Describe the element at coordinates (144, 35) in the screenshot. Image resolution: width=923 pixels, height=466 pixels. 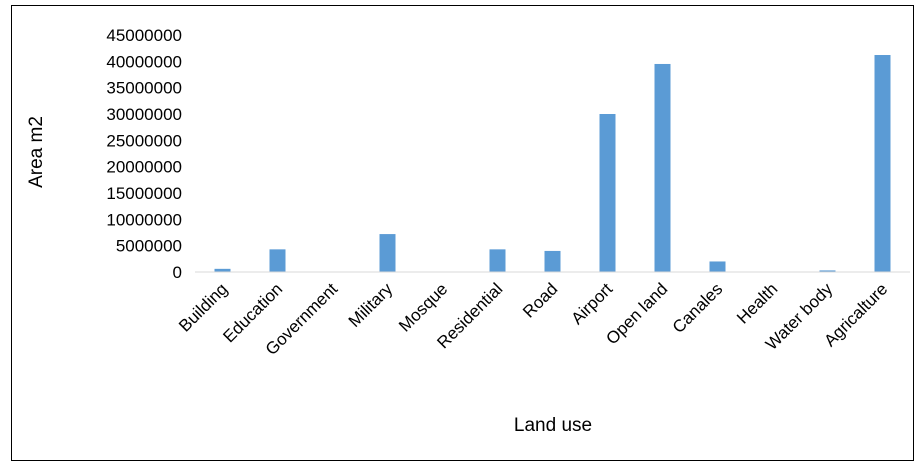
I see `y-tick-label: 45000000` at that location.